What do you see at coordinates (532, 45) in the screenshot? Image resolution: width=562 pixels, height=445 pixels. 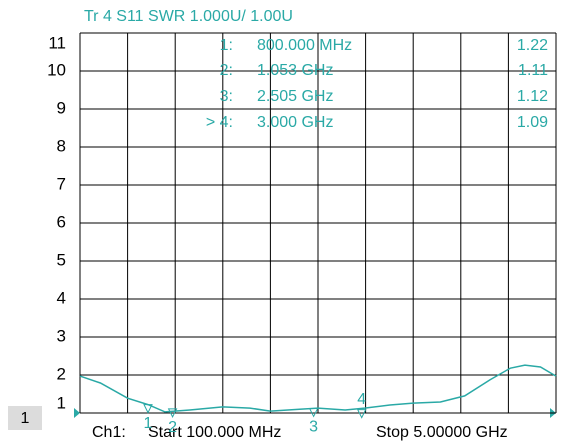 I see `marker-value: 1.22` at bounding box center [532, 45].